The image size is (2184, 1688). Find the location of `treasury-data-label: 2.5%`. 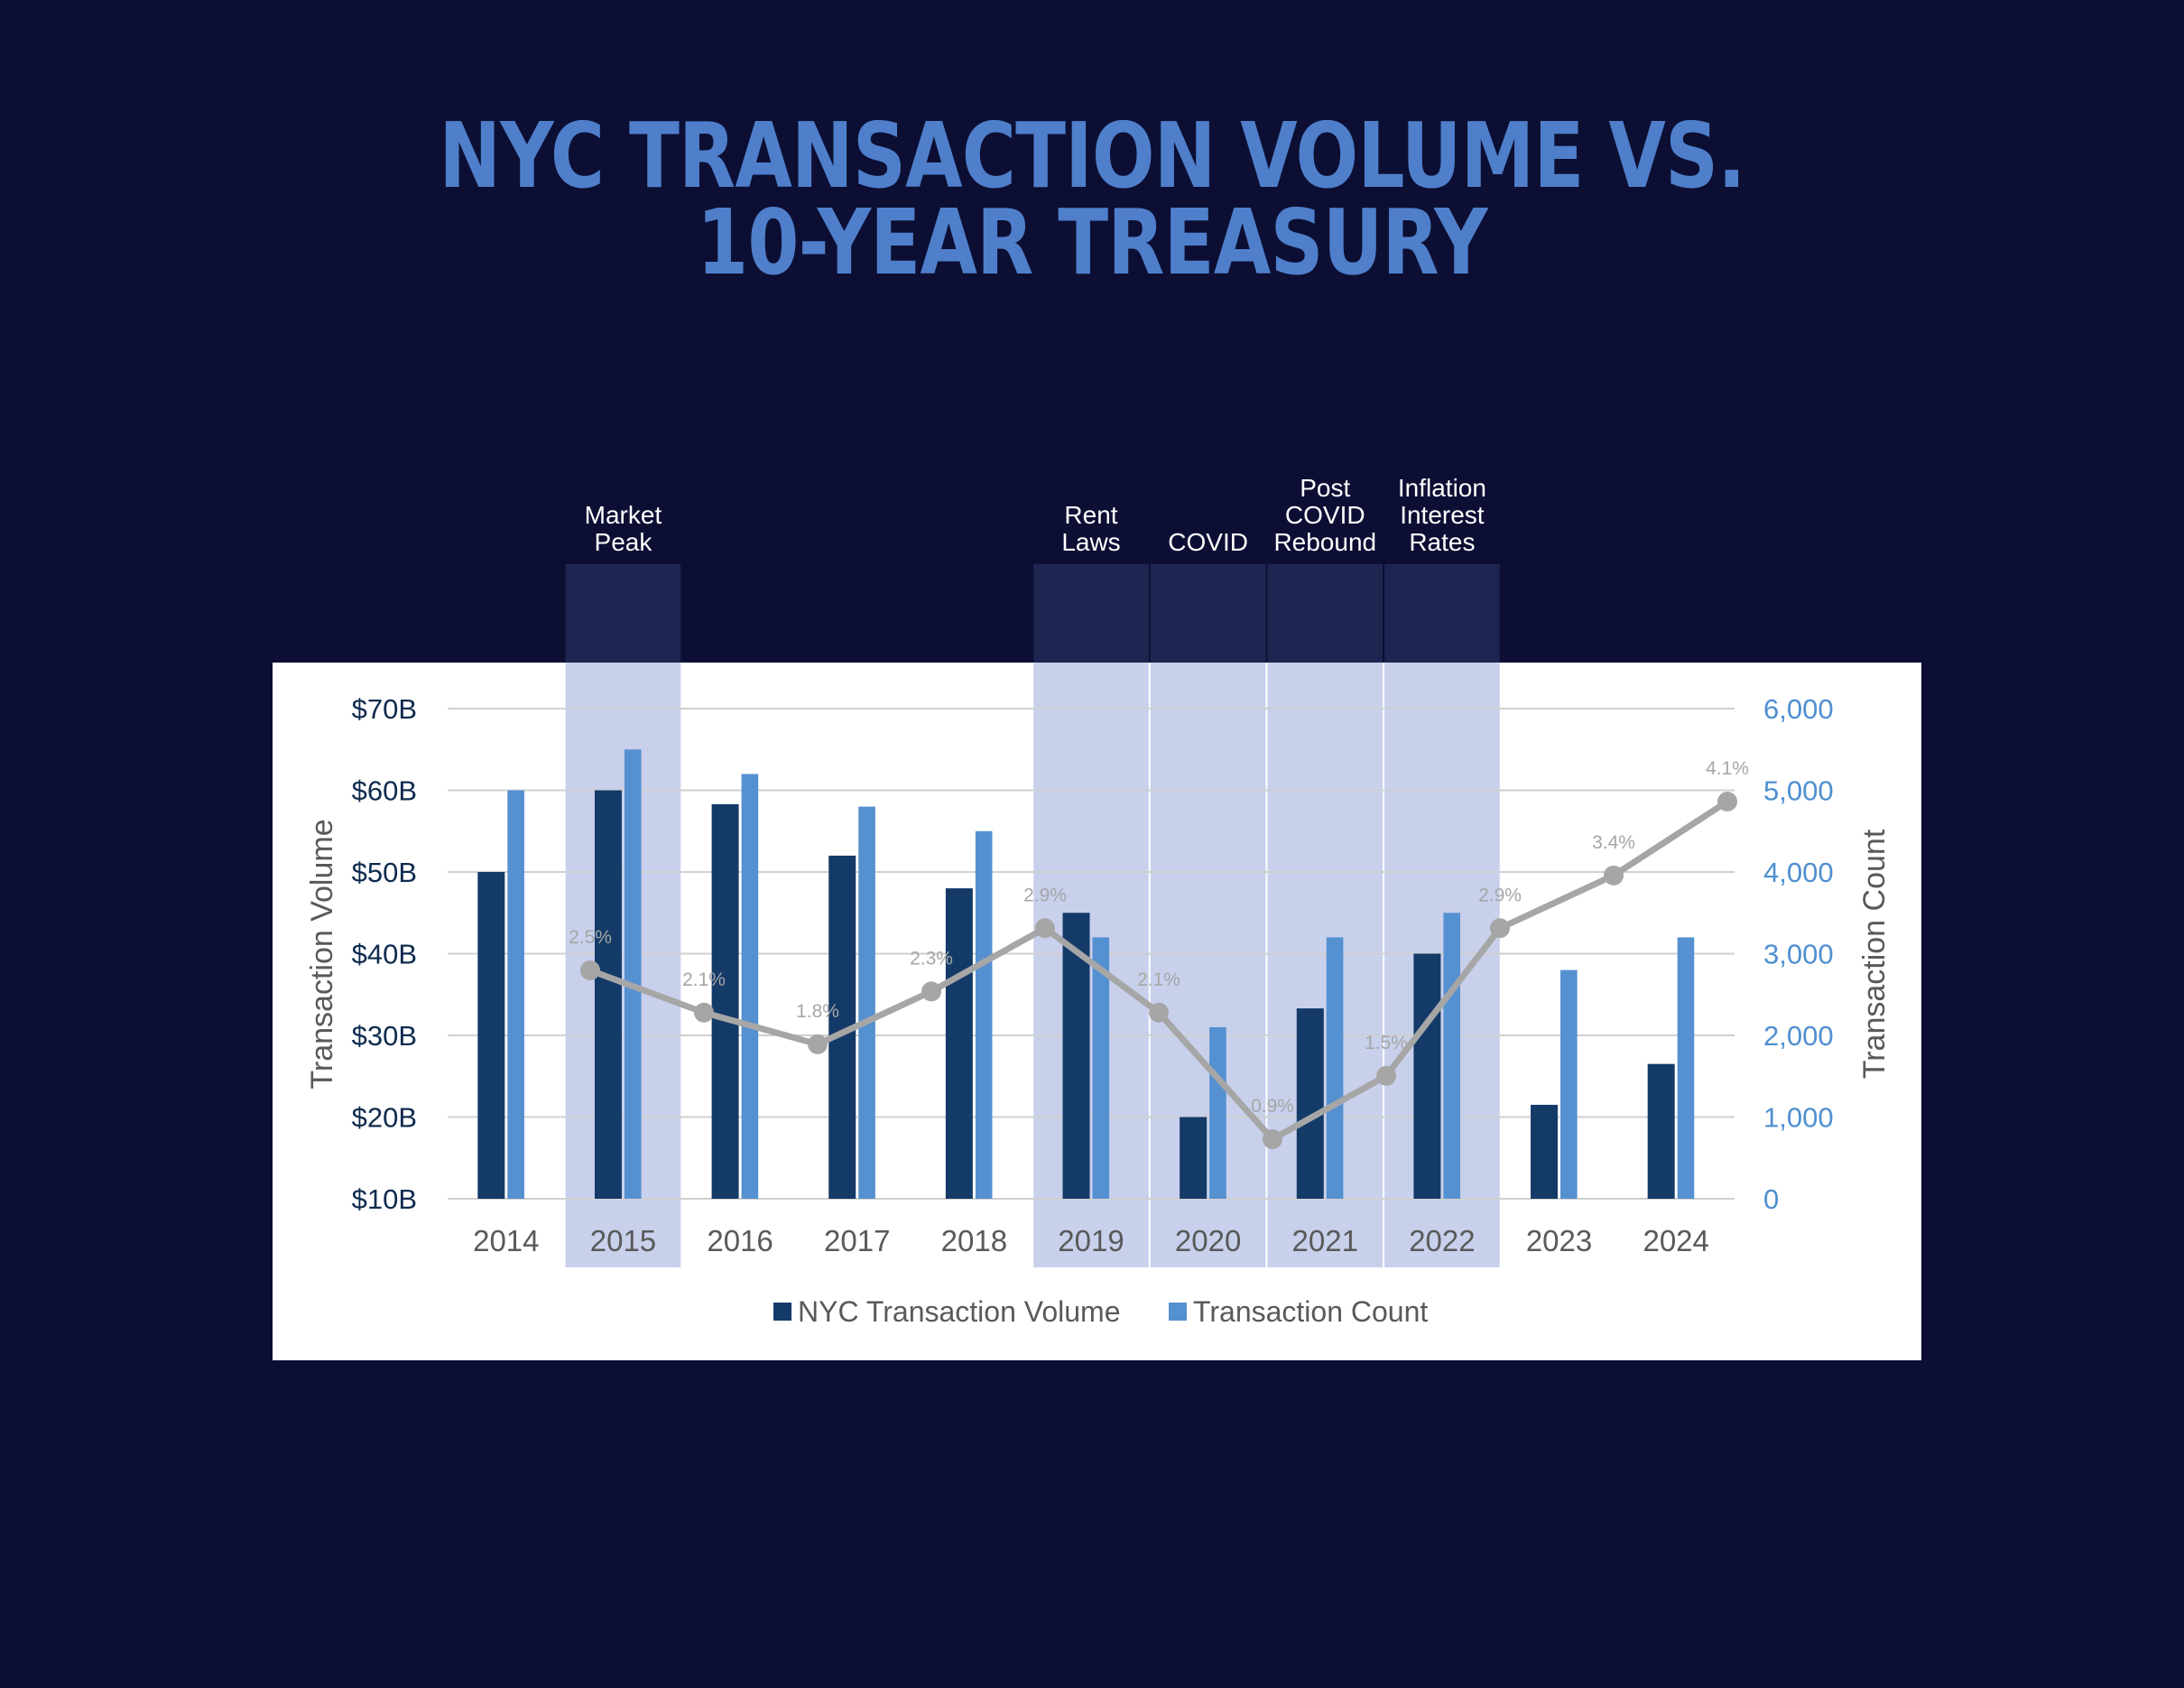

treasury-data-label: 2.5% is located at coordinates (590, 938).